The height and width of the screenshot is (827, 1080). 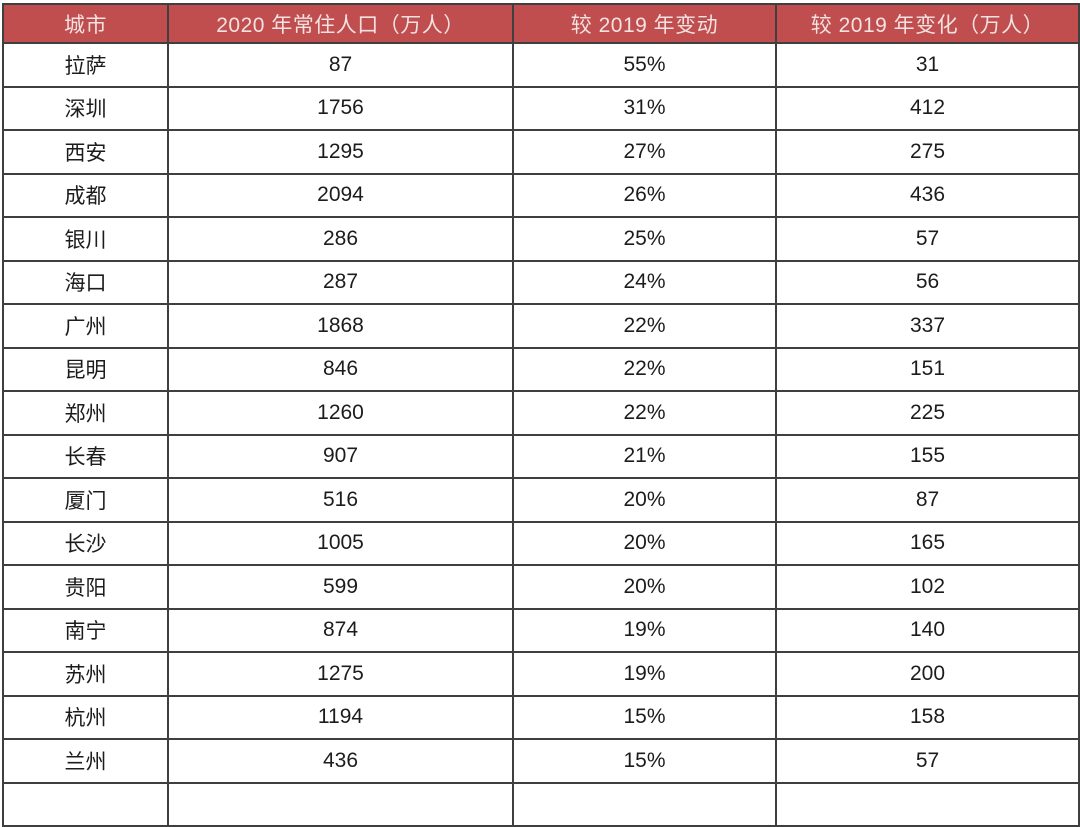 What do you see at coordinates (85, 630) in the screenshot?
I see `cell-city: 南宁` at bounding box center [85, 630].